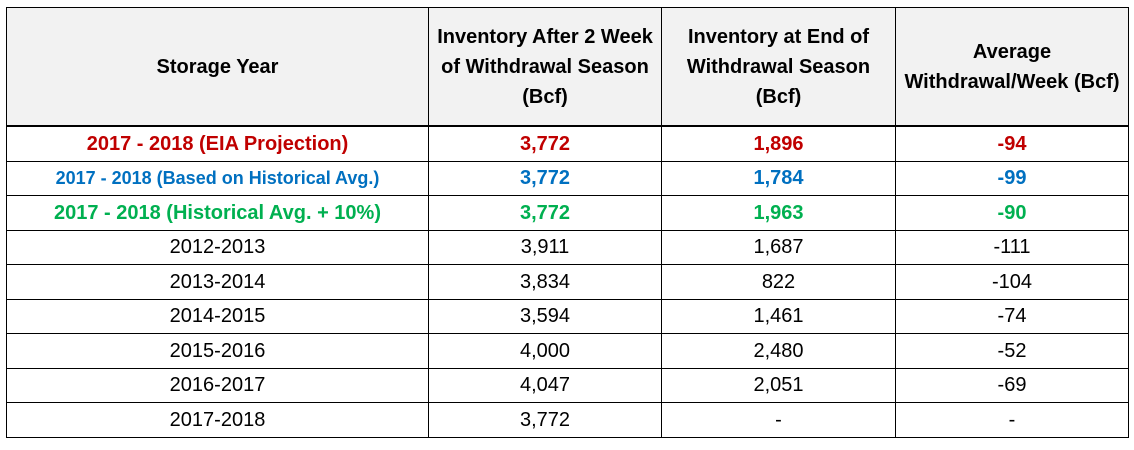 This screenshot has width=1134, height=450. Describe the element at coordinates (1012, 385) in the screenshot. I see `cell-avg-week: -69` at that location.